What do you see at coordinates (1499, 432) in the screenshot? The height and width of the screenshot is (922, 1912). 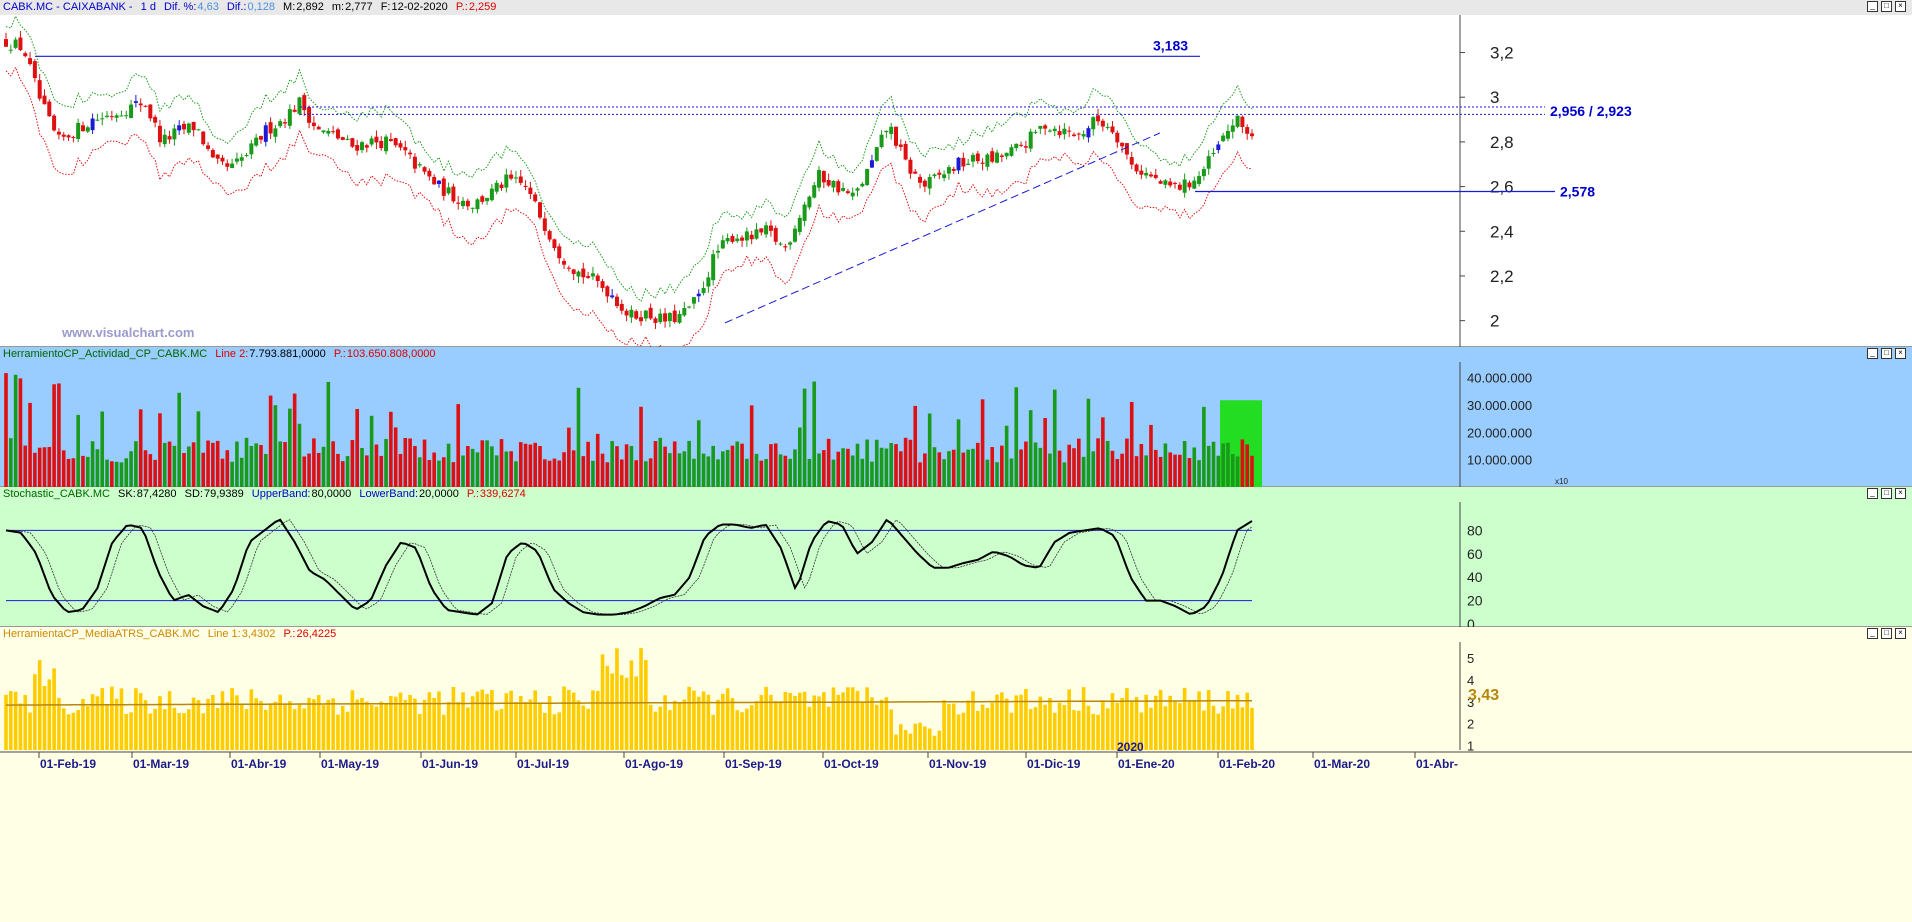 I see `volume-tick-label: 20.000.000` at bounding box center [1499, 432].